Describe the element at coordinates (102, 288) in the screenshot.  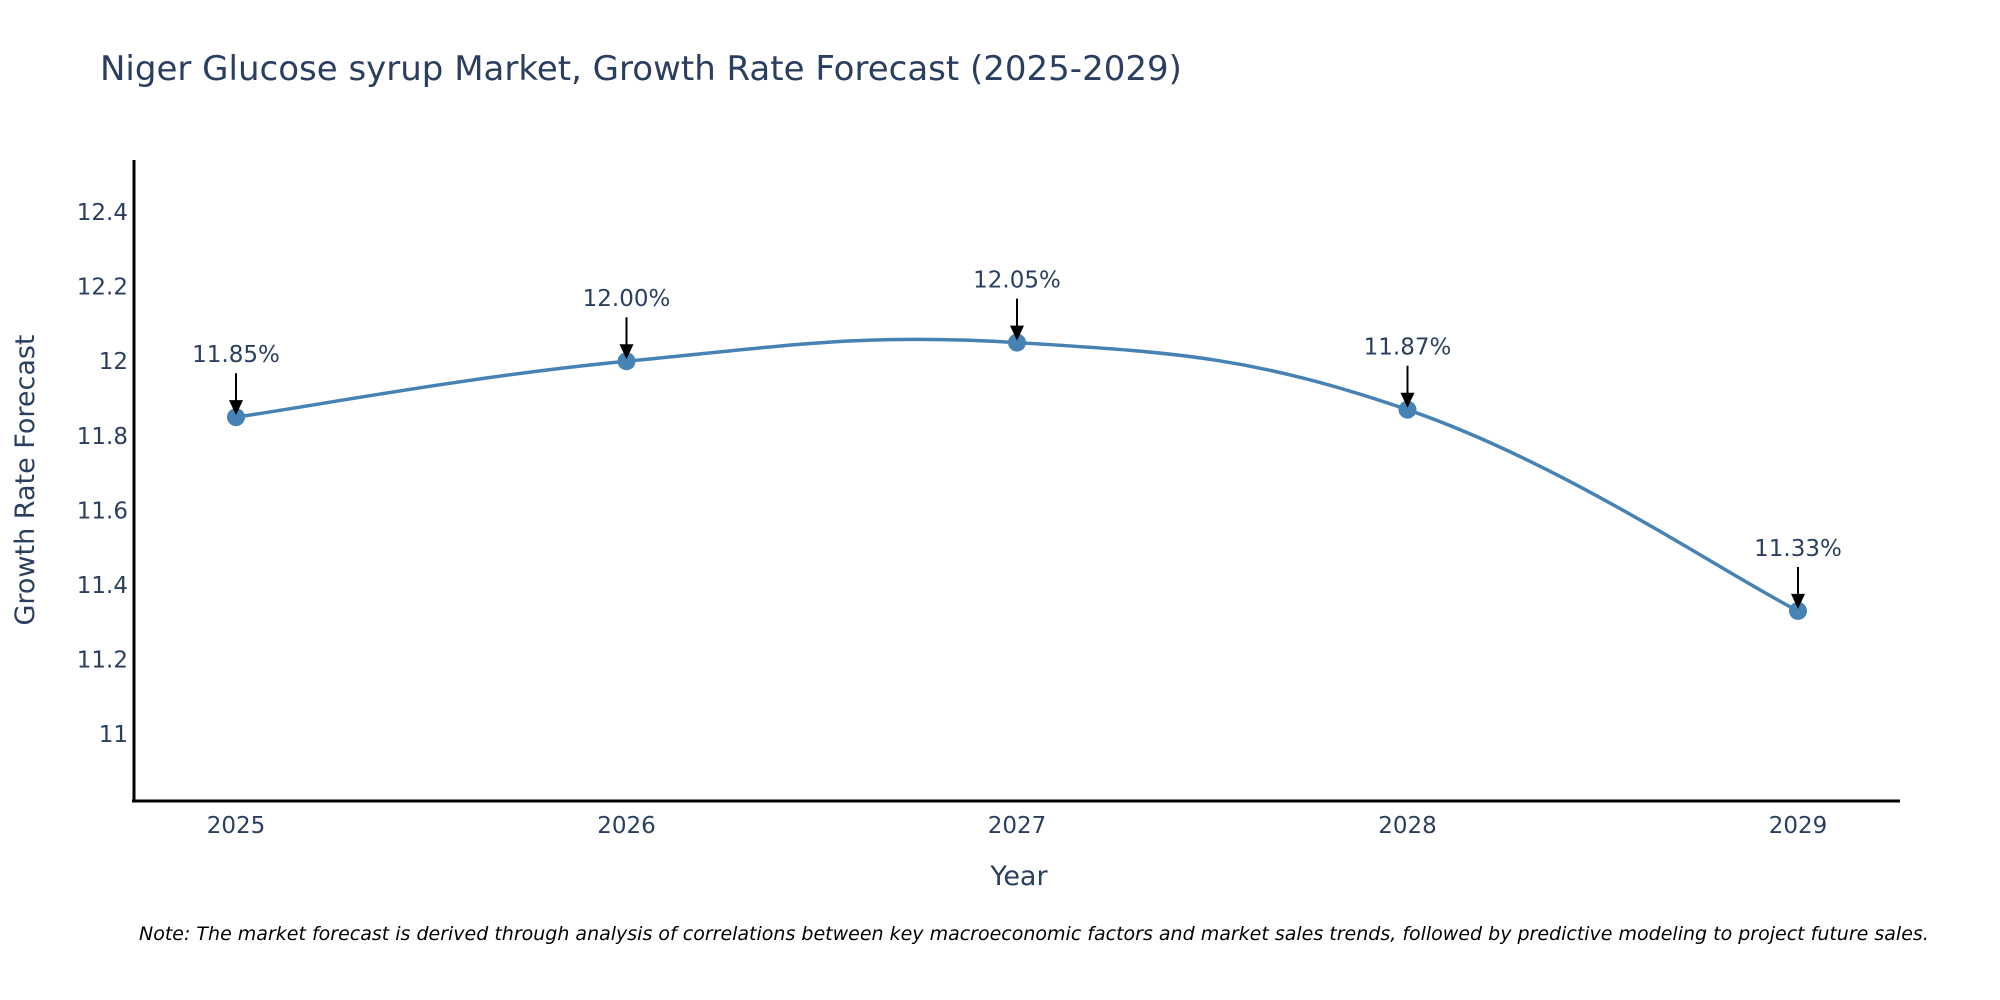
I see `y-tick-label: 12.2` at that location.